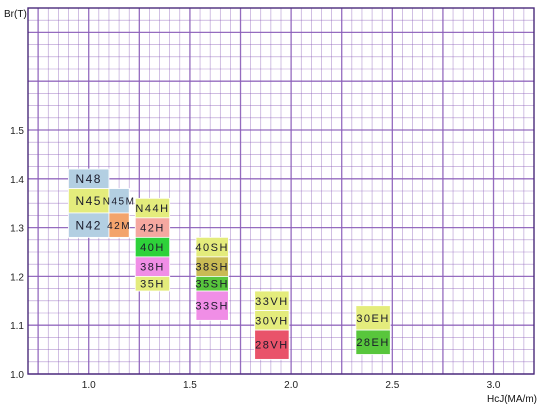 The height and width of the screenshot is (411, 548). I want to click on grade-label: 35H, so click(152, 285).